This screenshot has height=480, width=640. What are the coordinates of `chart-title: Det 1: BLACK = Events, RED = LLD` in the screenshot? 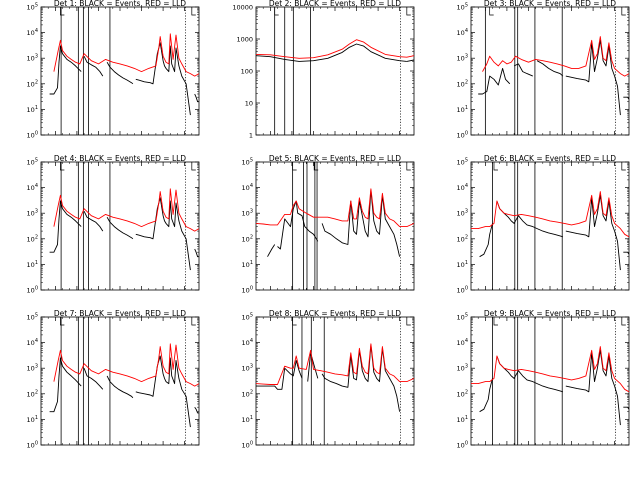 It's located at (120, 4).